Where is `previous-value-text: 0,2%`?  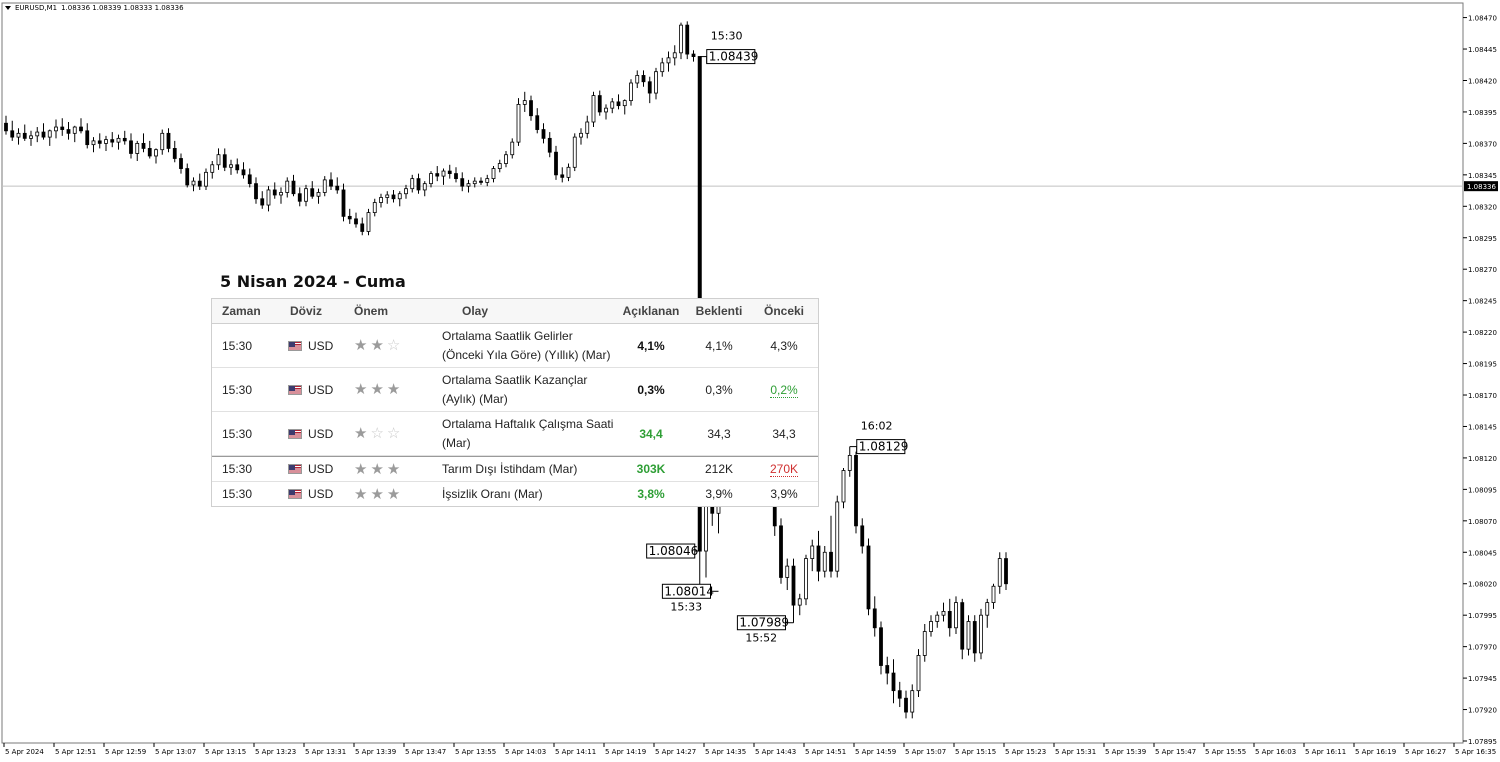
previous-value-text: 0,2% is located at coordinates (784, 390).